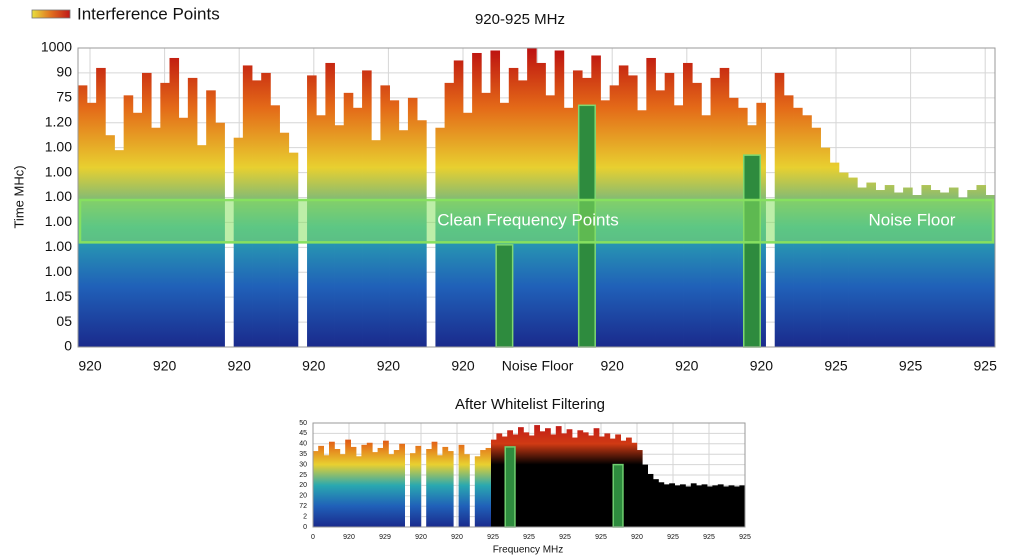 This screenshot has width=1024, height=559. Describe the element at coordinates (520, 19) in the screenshot. I see `chart-title: 920-925 MHz` at that location.